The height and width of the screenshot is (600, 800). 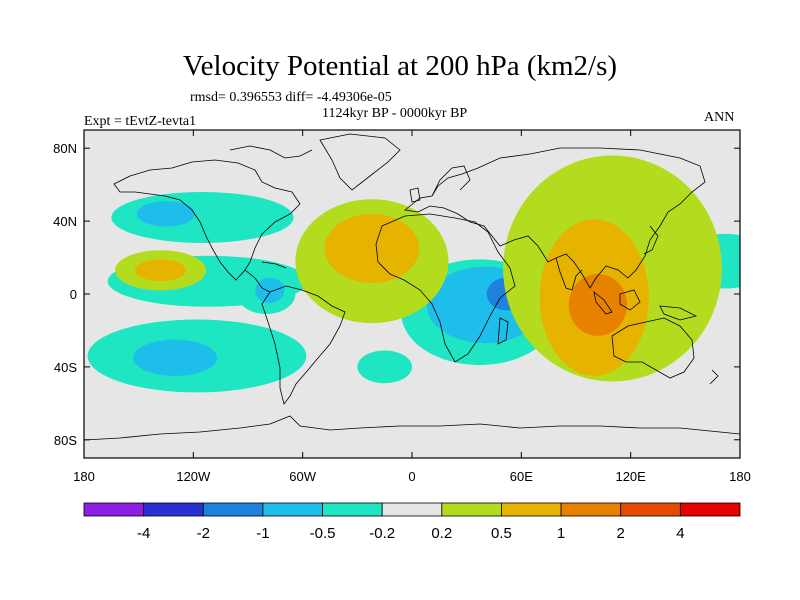 What do you see at coordinates (503, 331) in the screenshot?
I see `coast-madagascar` at bounding box center [503, 331].